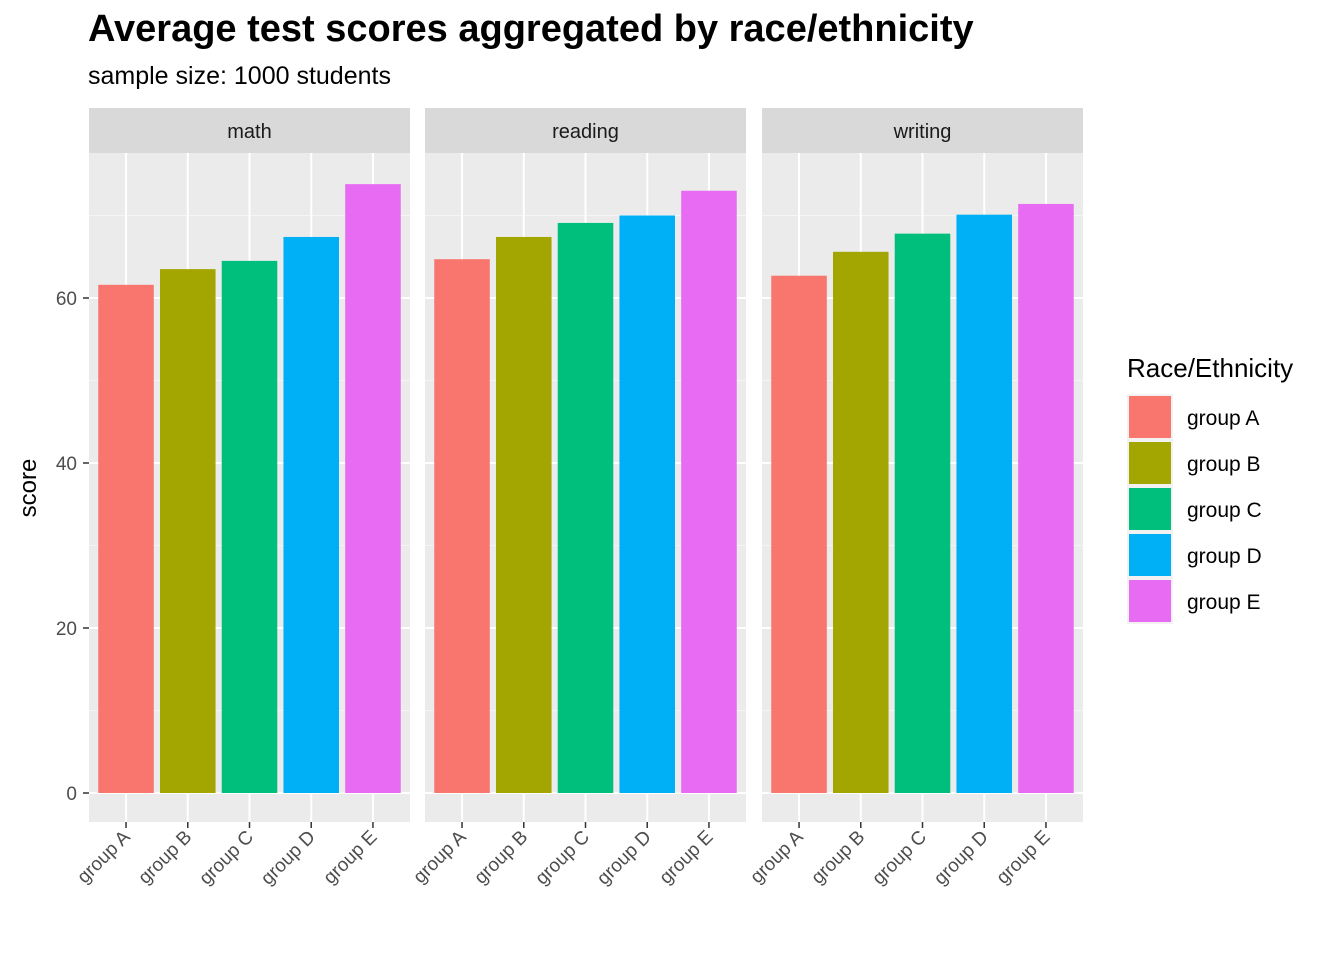 The height and width of the screenshot is (960, 1344). What do you see at coordinates (66, 299) in the screenshot?
I see `y-tick-label: 60` at bounding box center [66, 299].